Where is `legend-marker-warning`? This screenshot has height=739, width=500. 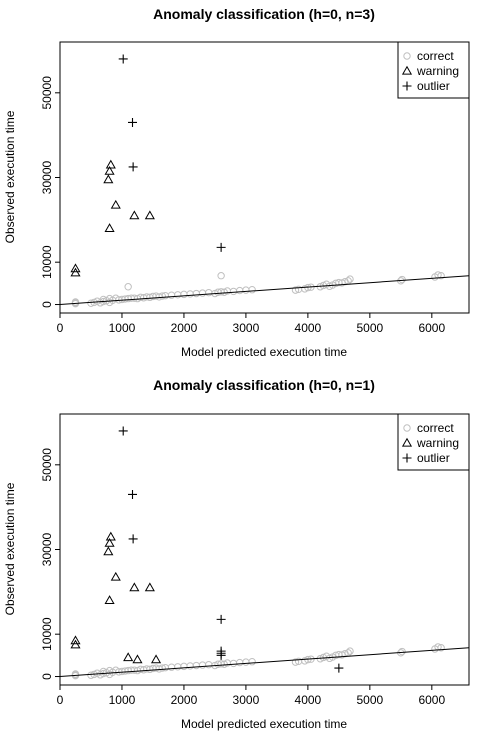 legend-marker-warning is located at coordinates (407, 442).